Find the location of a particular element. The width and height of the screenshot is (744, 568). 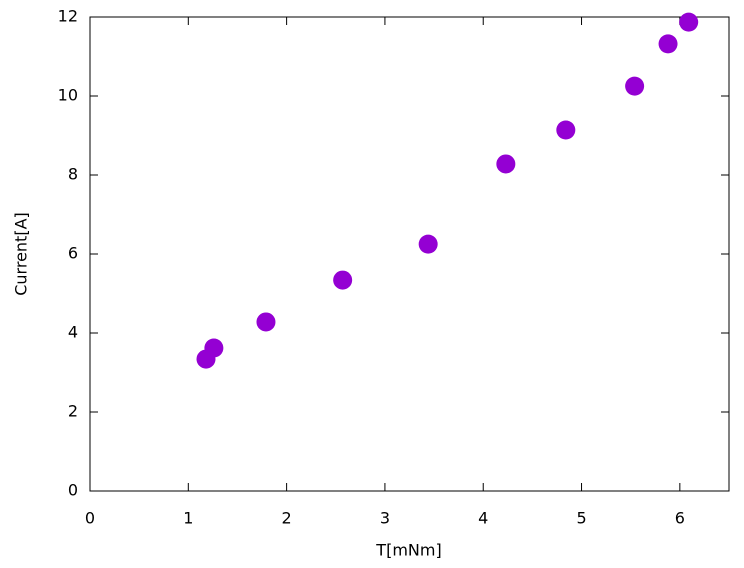

y-tick-label: 10 is located at coordinates (68, 95).